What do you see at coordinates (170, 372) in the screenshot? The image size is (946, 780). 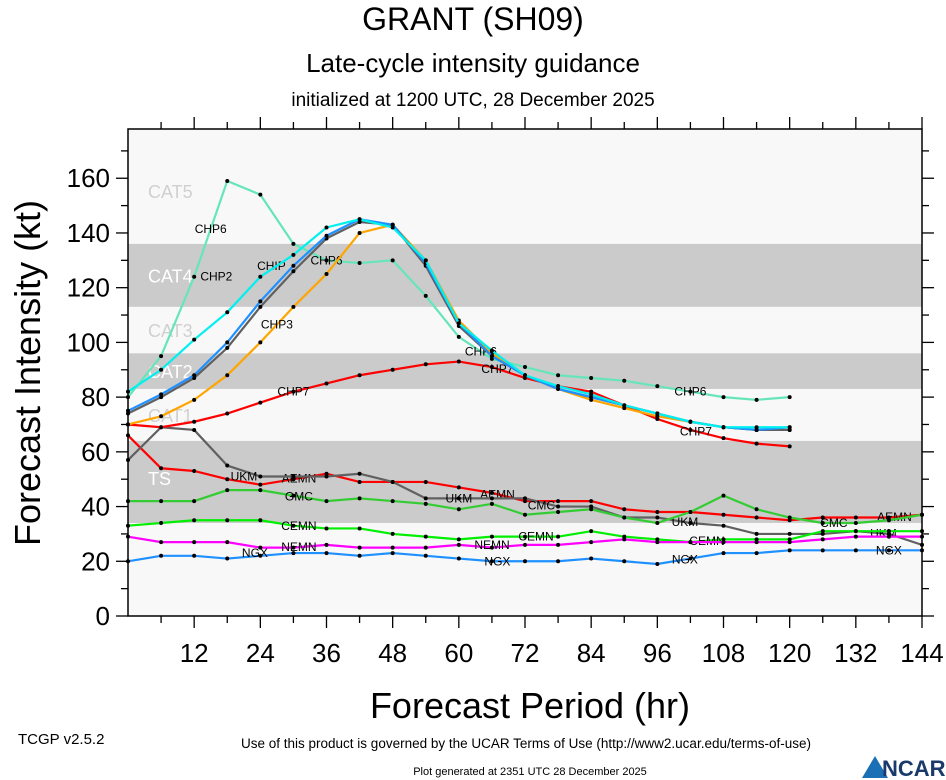 I see `band-label-cat2: CAT2` at bounding box center [170, 372].